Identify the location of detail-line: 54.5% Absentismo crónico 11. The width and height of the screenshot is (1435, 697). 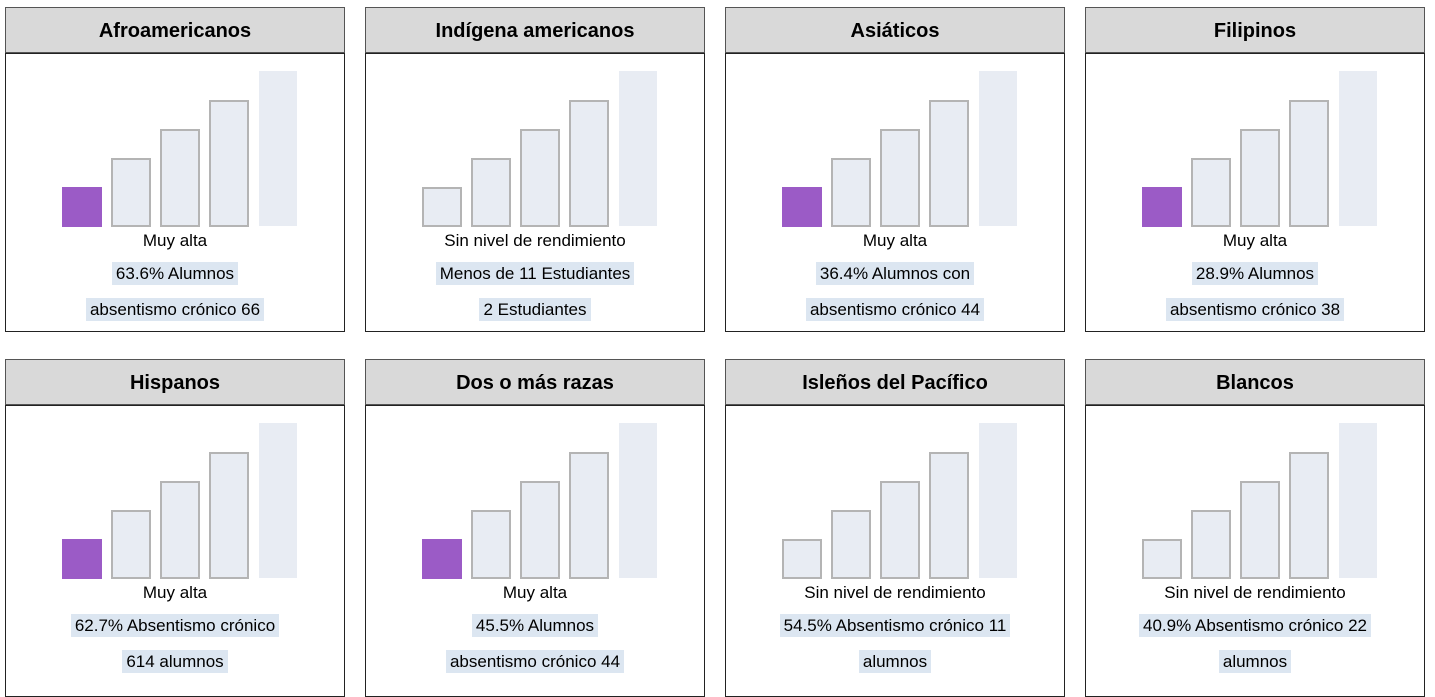
(895, 625).